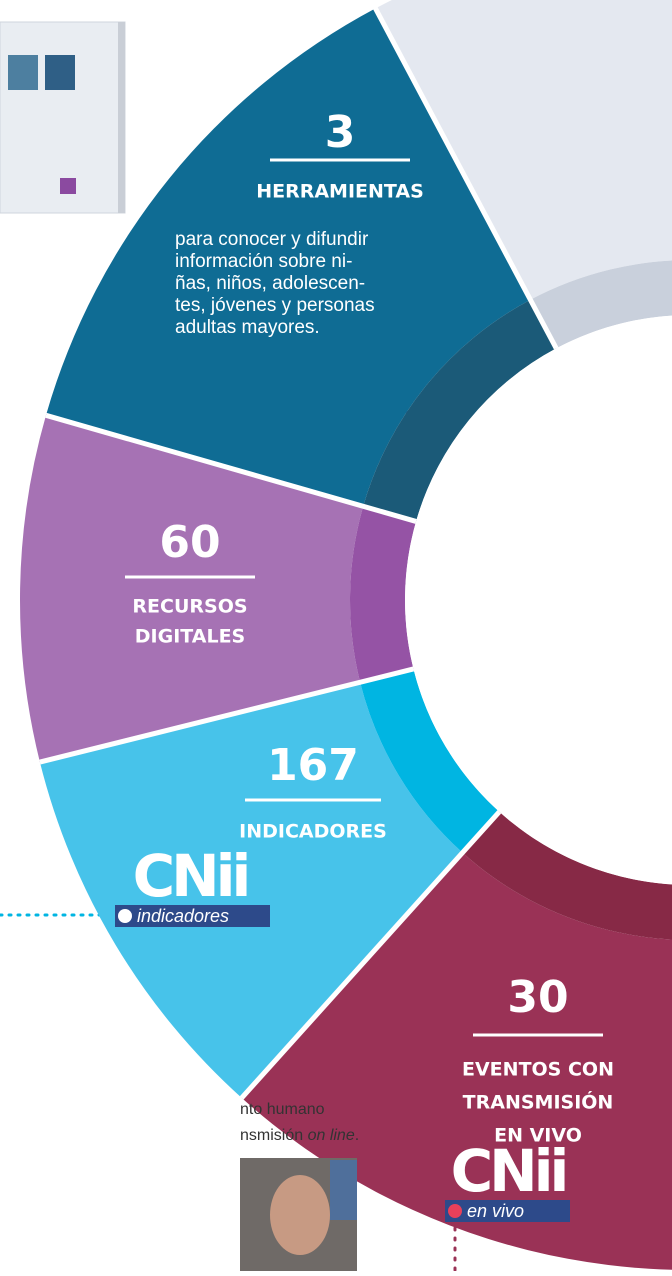  I want to click on caption-italic: on line, so click(331, 1135).